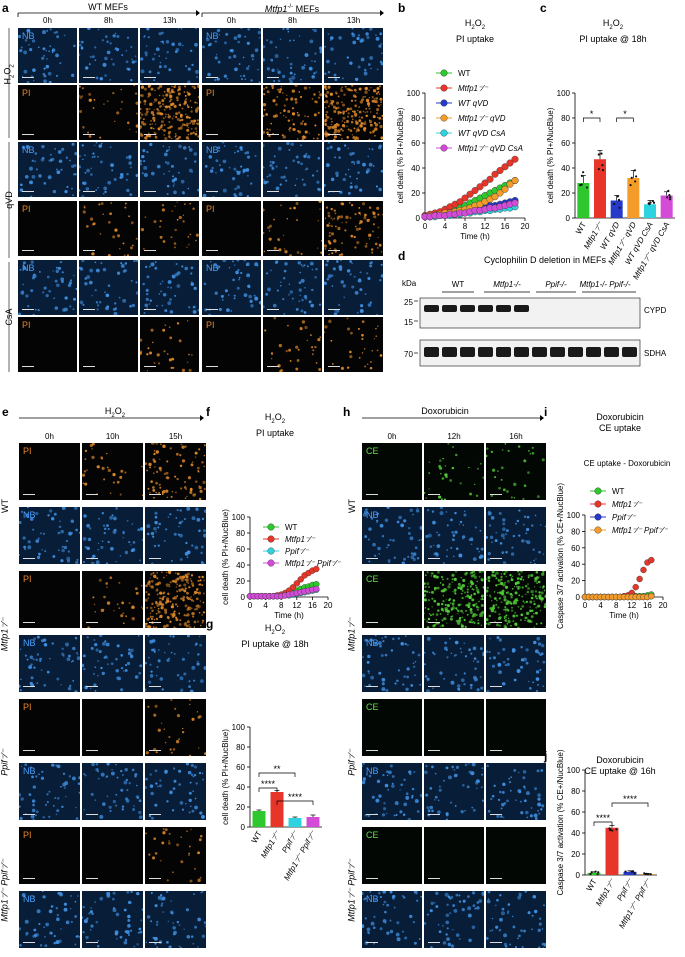 This screenshot has height=957, width=685. I want to click on sdha-band, so click(503, 352).